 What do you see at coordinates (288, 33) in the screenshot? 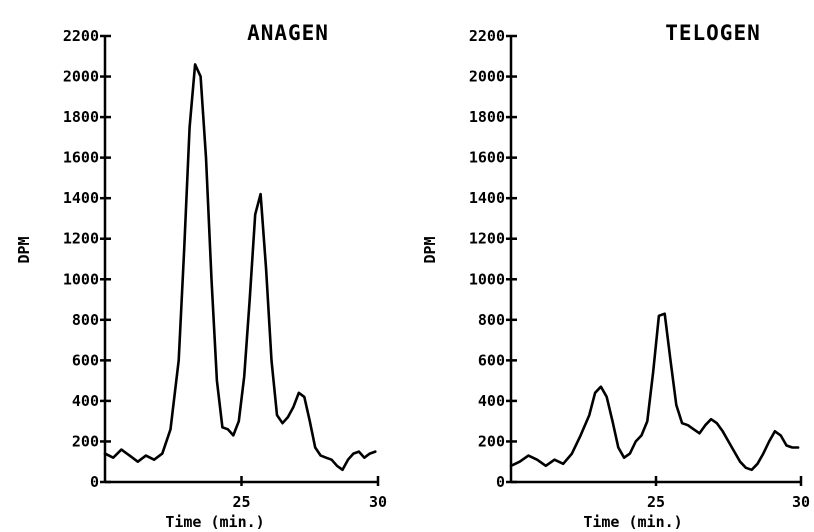
I see `chart-title: ANAGEN` at bounding box center [288, 33].